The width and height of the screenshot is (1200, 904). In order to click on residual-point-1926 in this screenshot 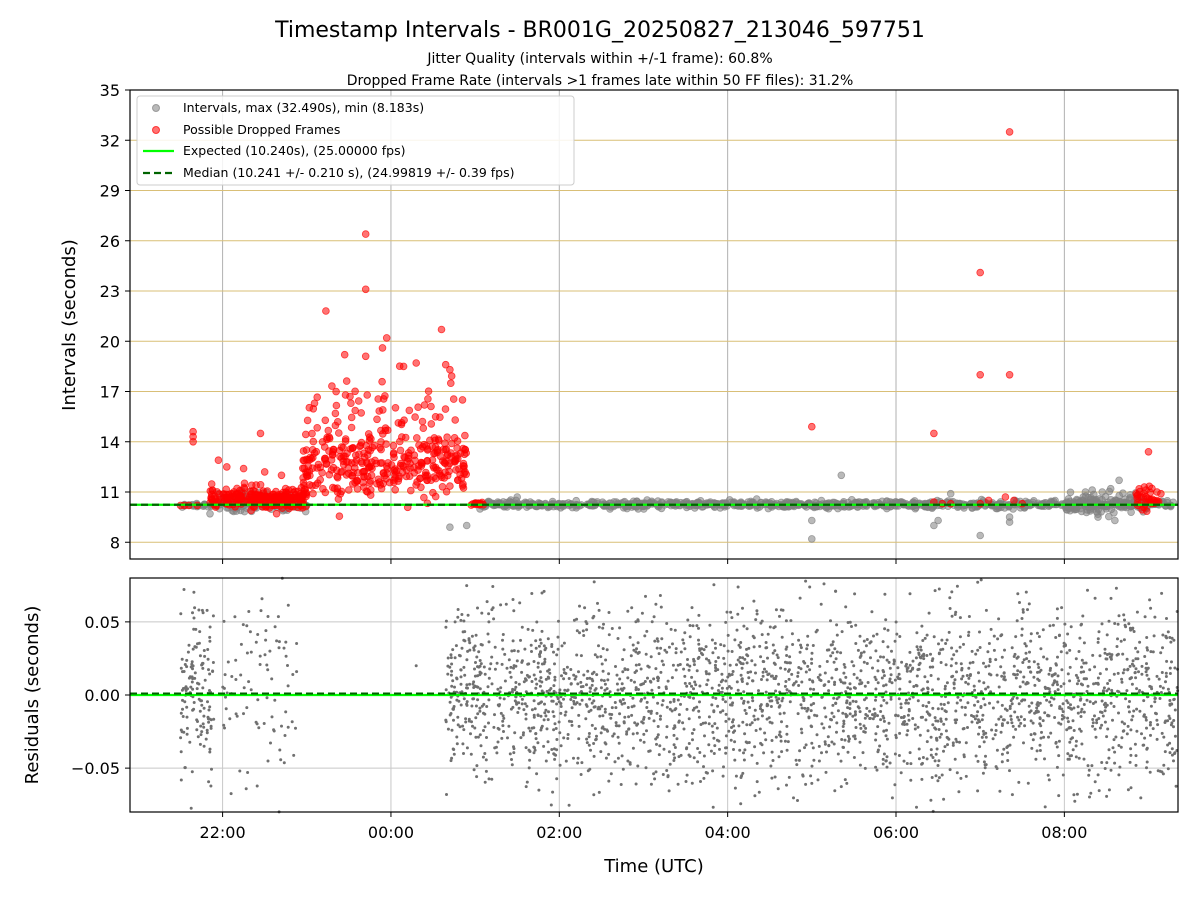, I will do `click(977, 711)`.